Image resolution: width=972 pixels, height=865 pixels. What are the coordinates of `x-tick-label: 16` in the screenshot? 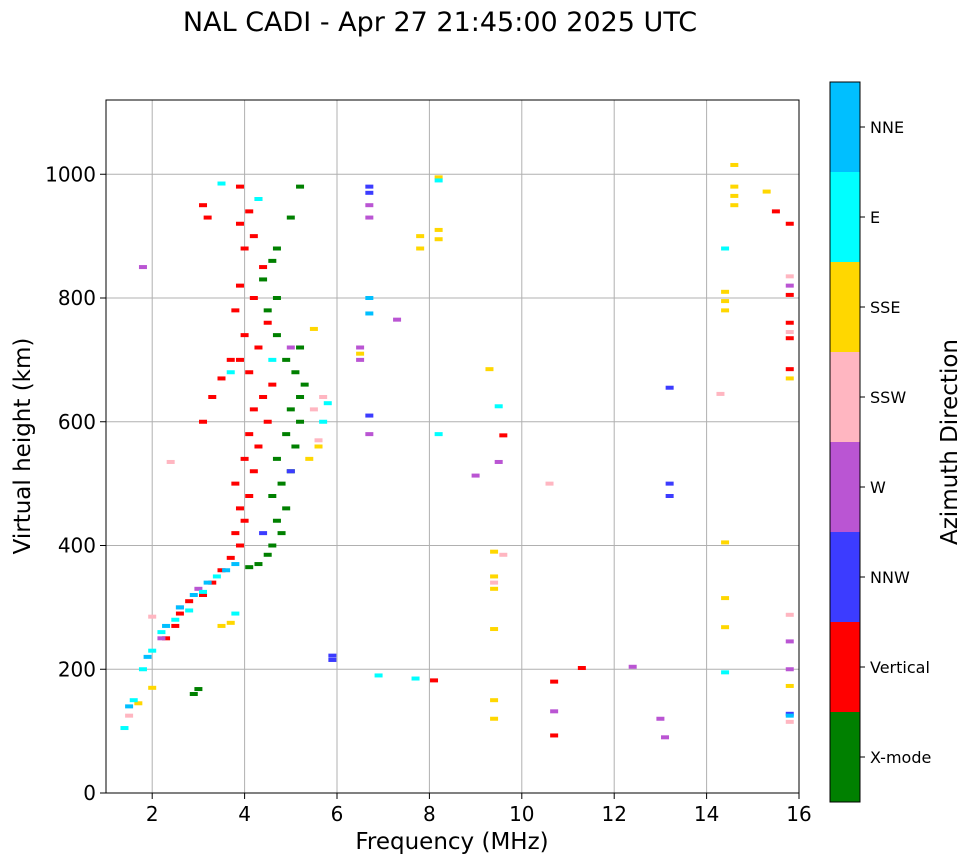 It's located at (798, 814).